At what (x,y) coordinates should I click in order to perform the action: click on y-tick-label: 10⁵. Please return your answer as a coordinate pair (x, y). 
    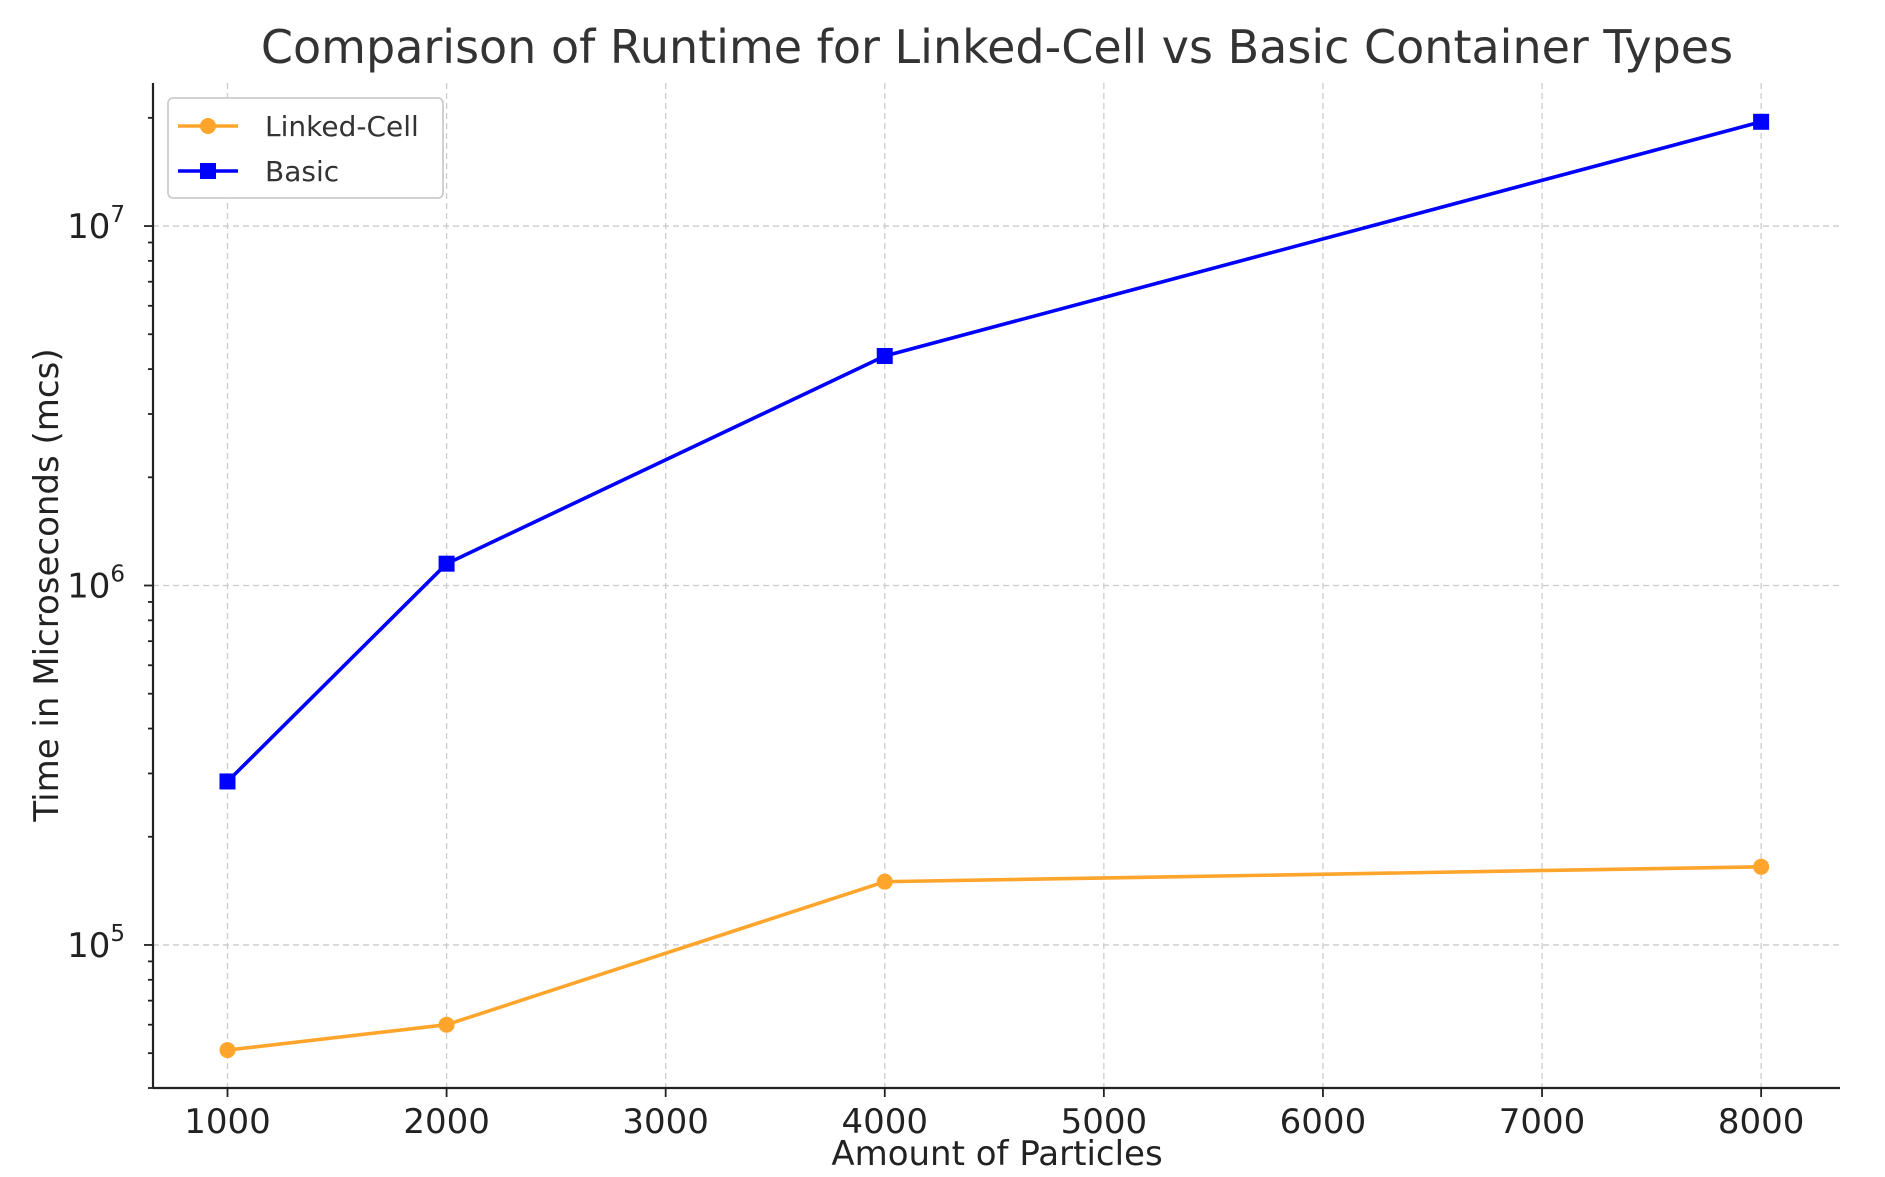
    Looking at the image, I should click on (96, 943).